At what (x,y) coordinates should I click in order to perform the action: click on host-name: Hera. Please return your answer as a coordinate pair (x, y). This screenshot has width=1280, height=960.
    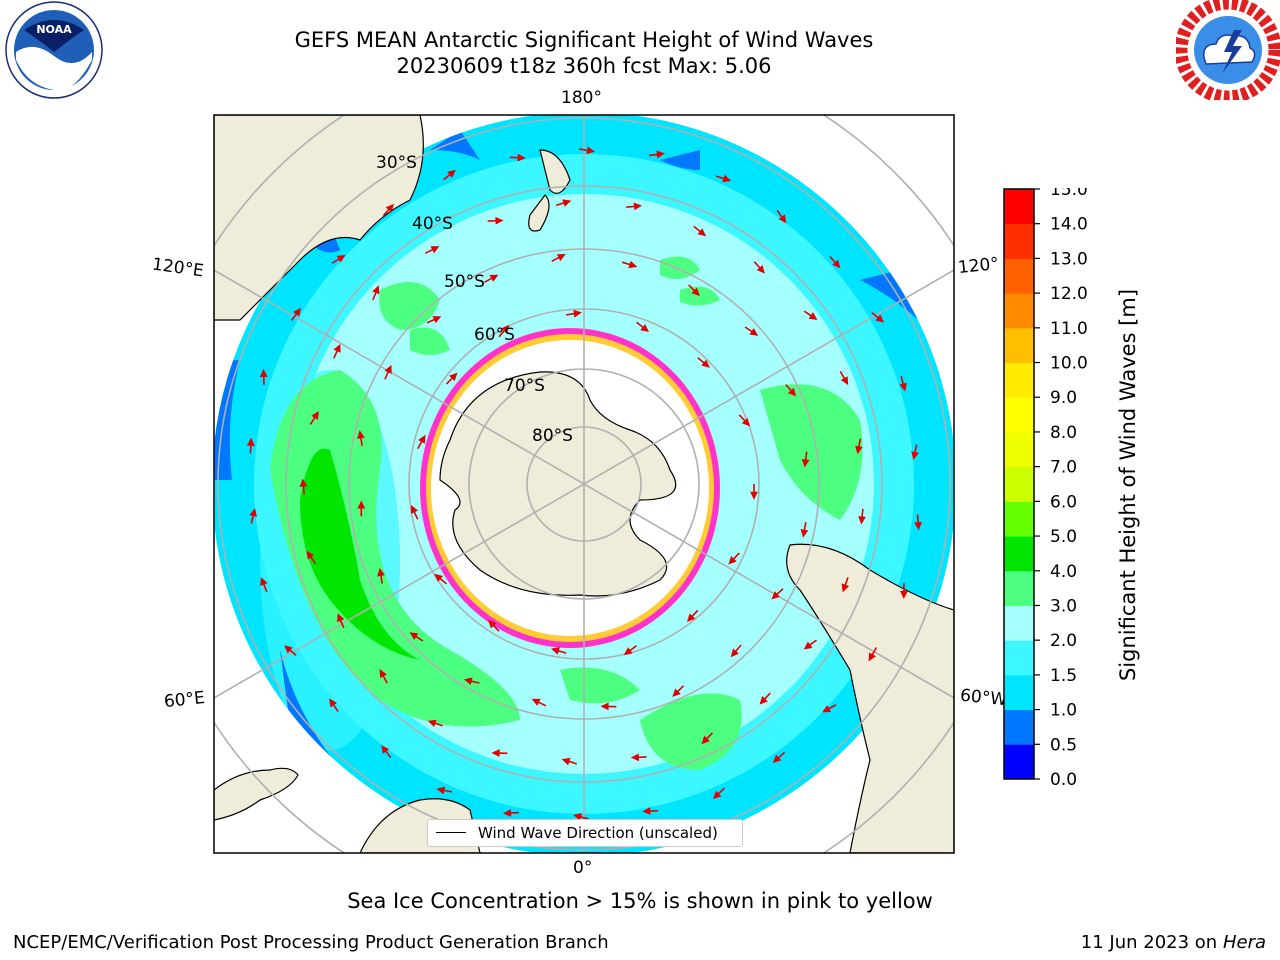
    Looking at the image, I should click on (1244, 942).